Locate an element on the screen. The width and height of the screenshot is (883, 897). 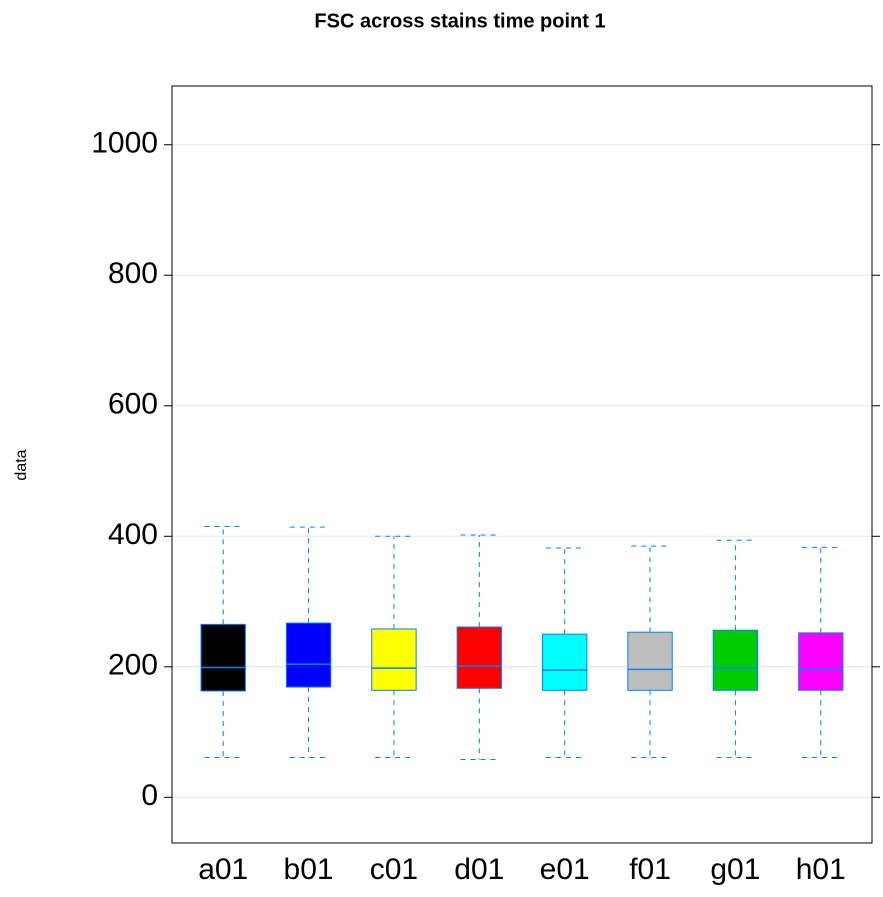
y-tick-label: 1000 is located at coordinates (124, 143).